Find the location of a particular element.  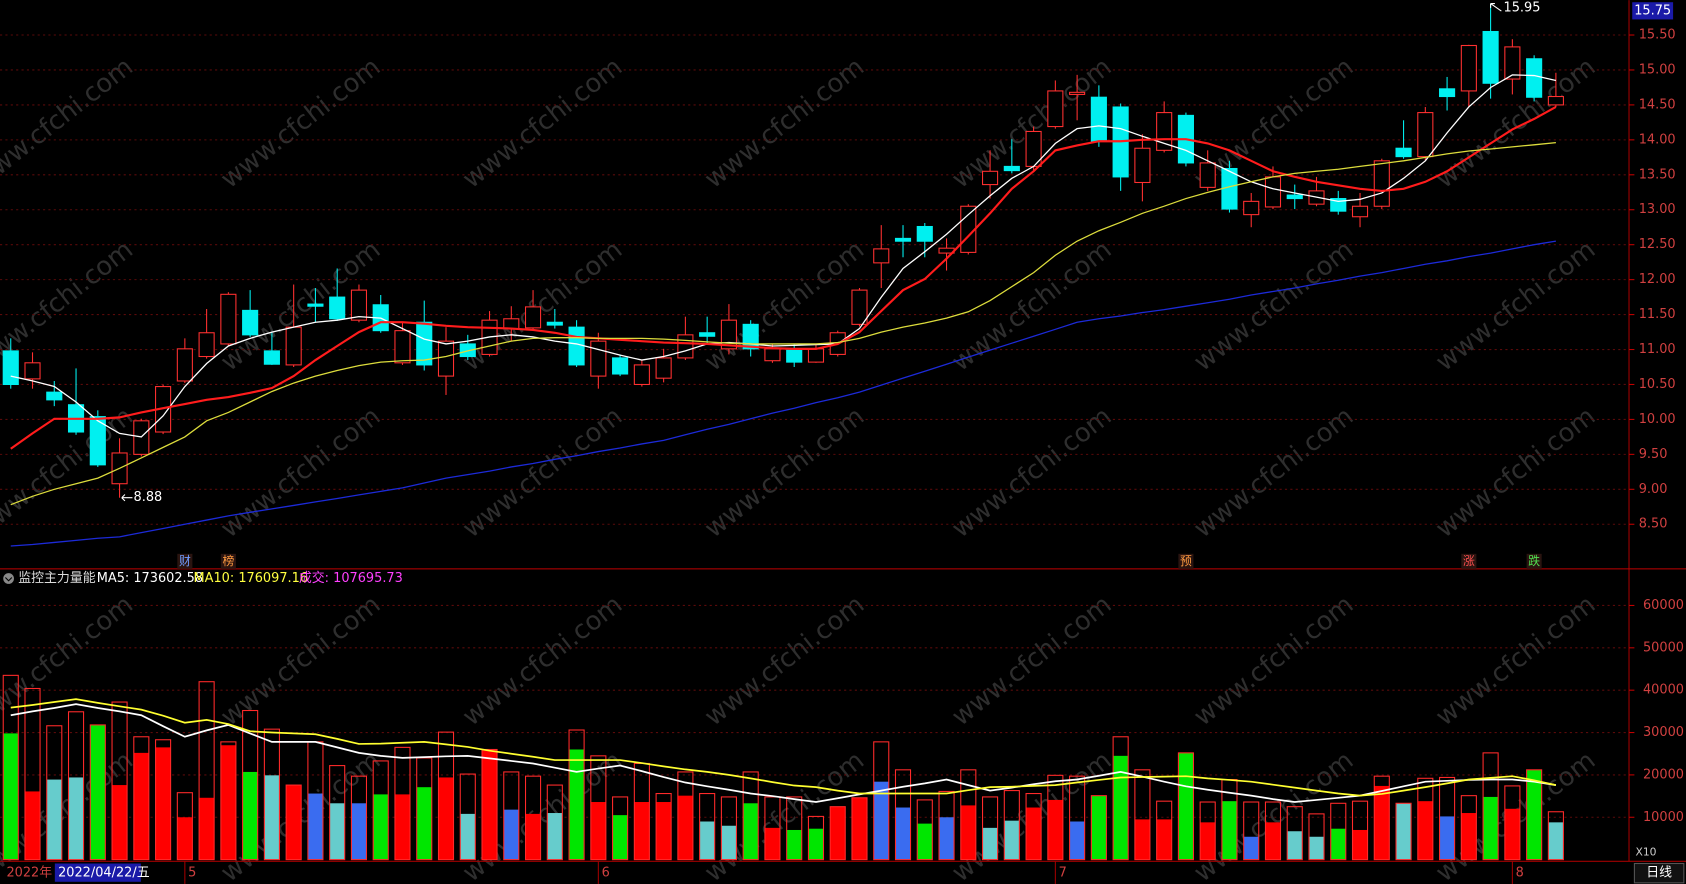

x-tick-label: 8 is located at coordinates (1520, 873).